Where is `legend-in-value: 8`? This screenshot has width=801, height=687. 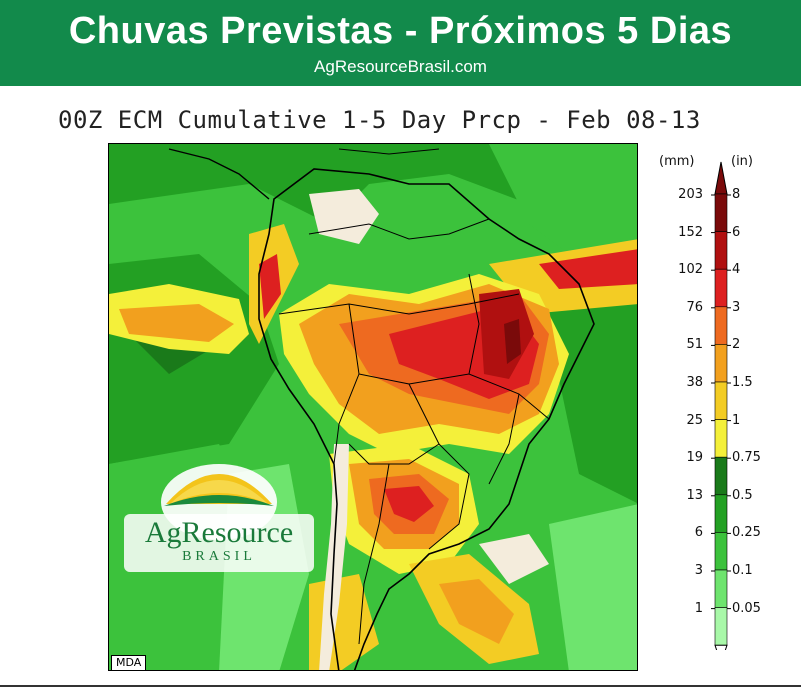
legend-in-value: 8 is located at coordinates (736, 194).